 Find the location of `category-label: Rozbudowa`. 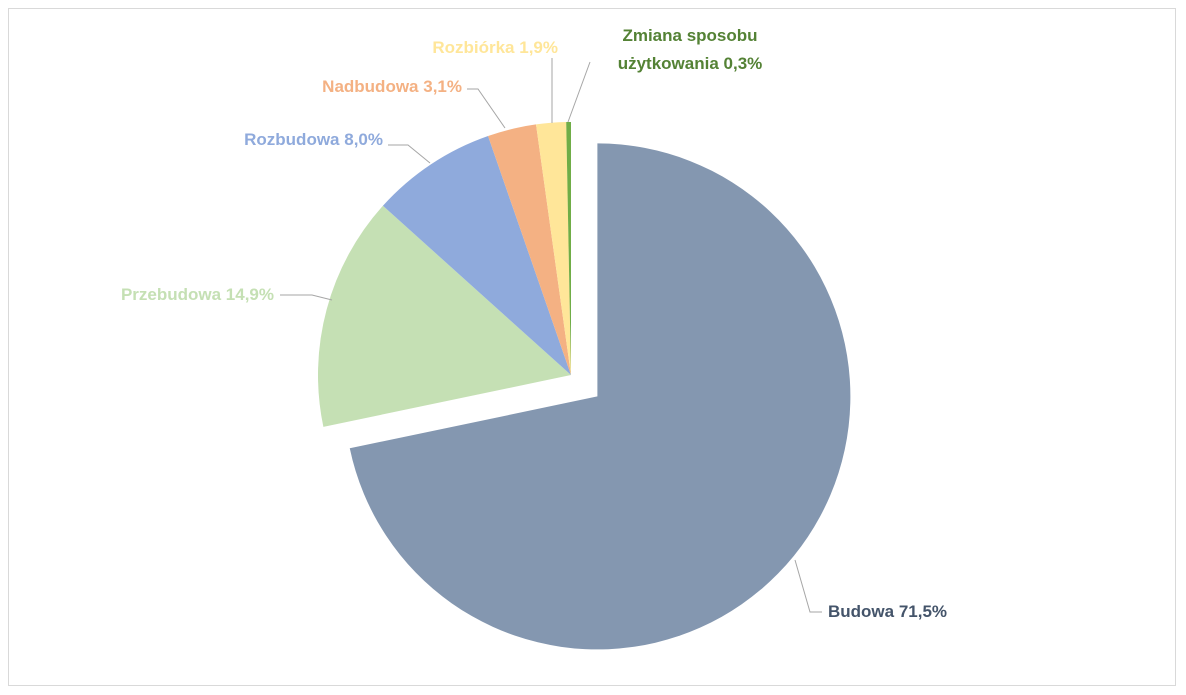

category-label: Rozbudowa is located at coordinates (292, 139).